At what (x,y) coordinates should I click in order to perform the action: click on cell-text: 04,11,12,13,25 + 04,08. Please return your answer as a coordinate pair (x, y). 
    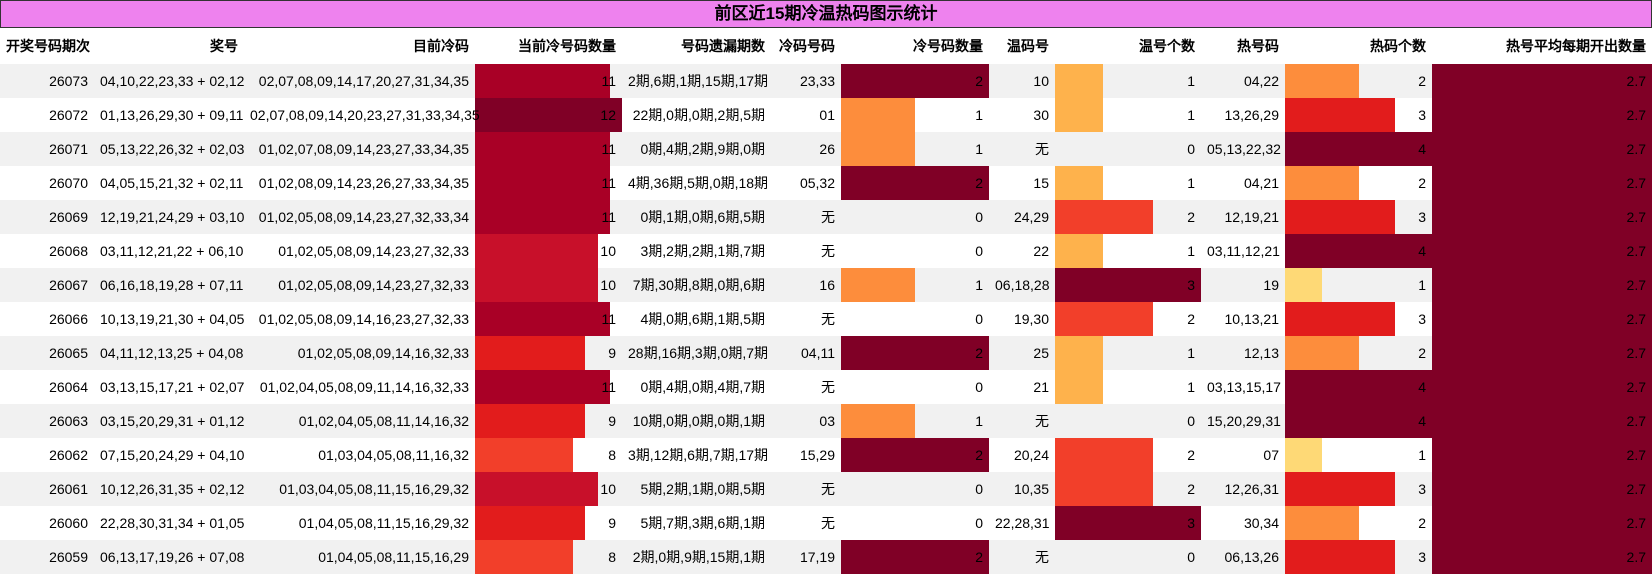
    Looking at the image, I should click on (172, 353).